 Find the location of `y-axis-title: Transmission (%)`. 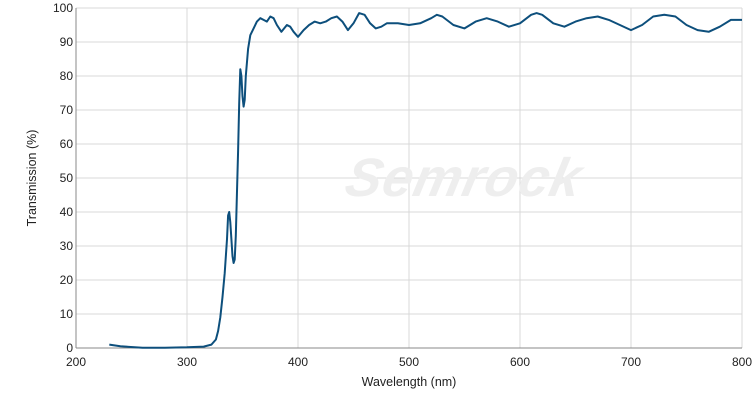

y-axis-title: Transmission (%) is located at coordinates (32, 178).